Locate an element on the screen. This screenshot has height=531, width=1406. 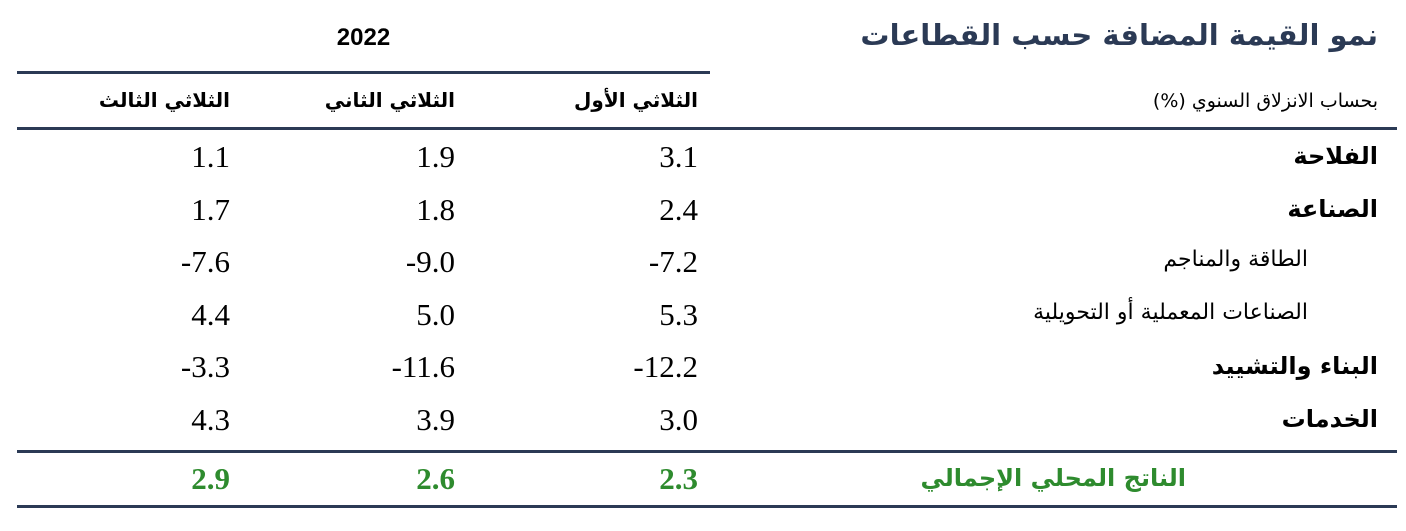
cell-value: -9.0 is located at coordinates (430, 262).